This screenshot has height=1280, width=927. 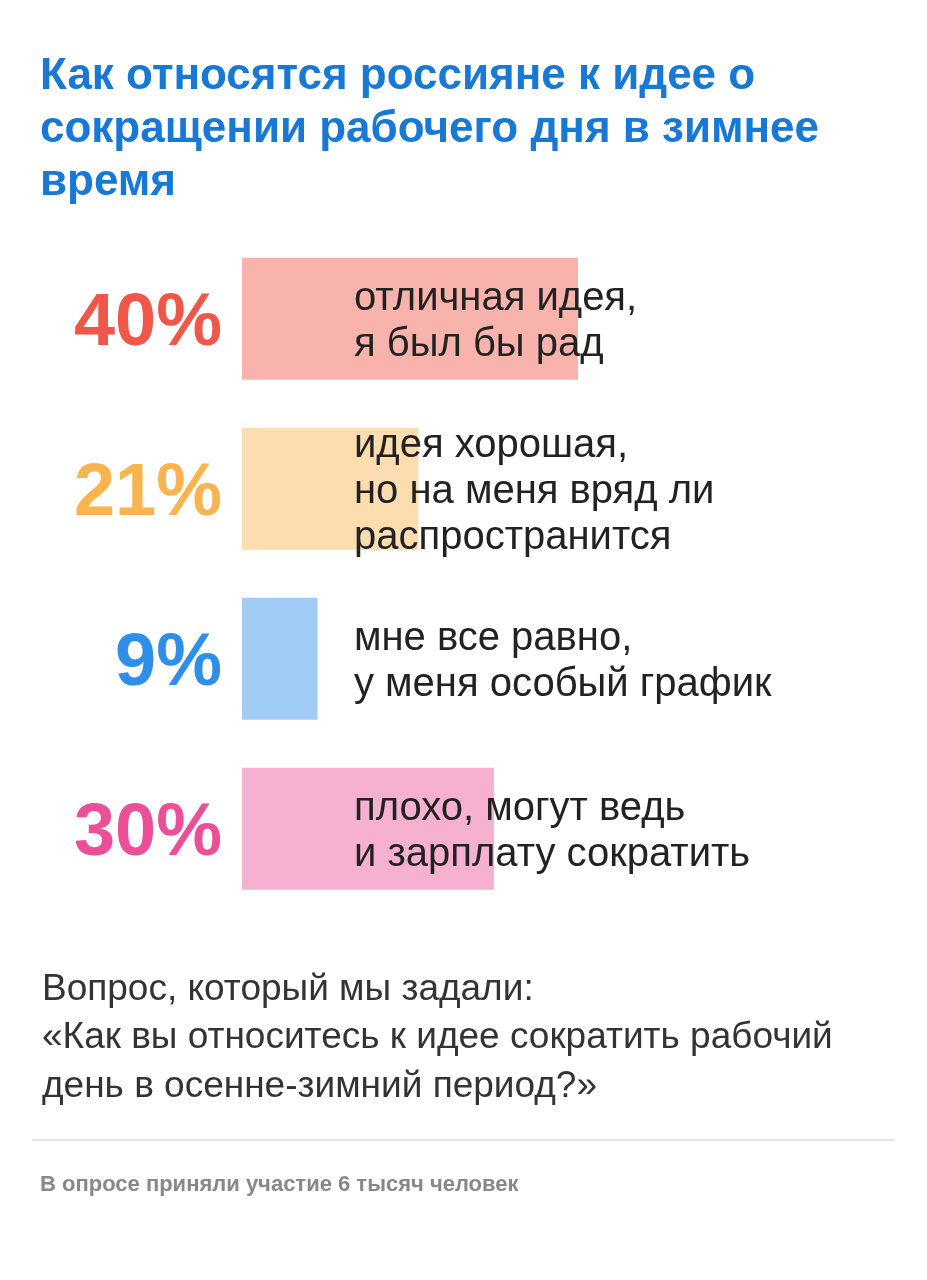 What do you see at coordinates (168, 659) in the screenshot?
I see `data-label: 9%` at bounding box center [168, 659].